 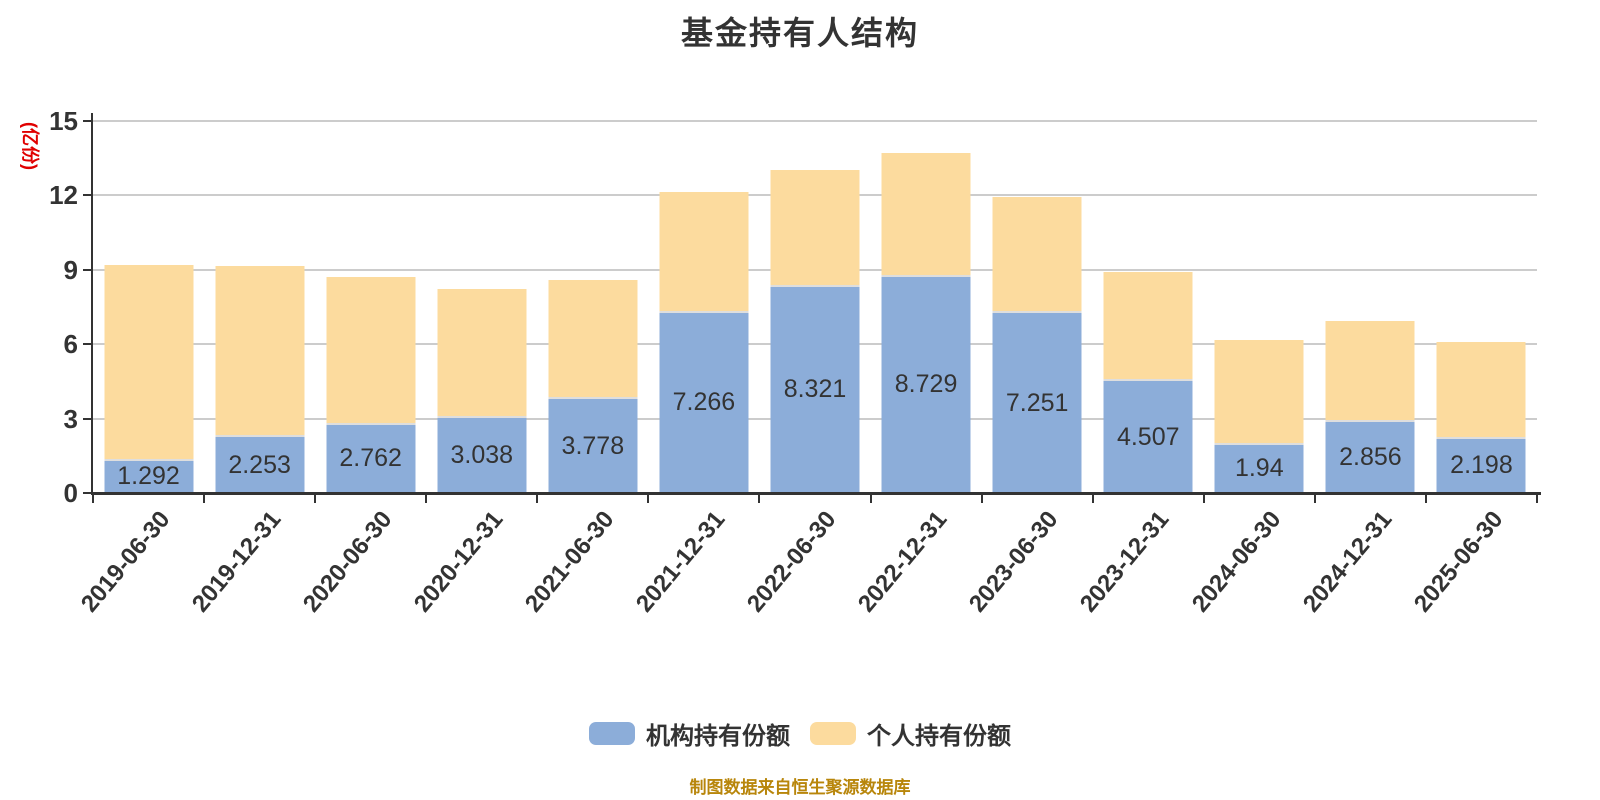 I want to click on legend-item-institution: 机构持有份额, so click(x=689, y=733).